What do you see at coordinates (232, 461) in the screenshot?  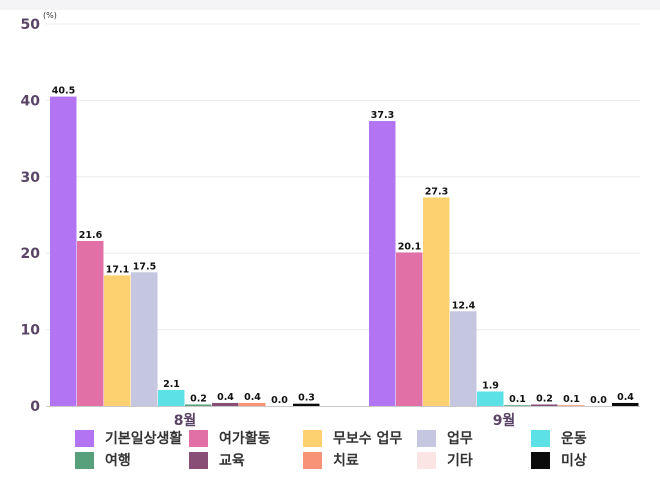 I see `legend-label: 교육` at bounding box center [232, 461].